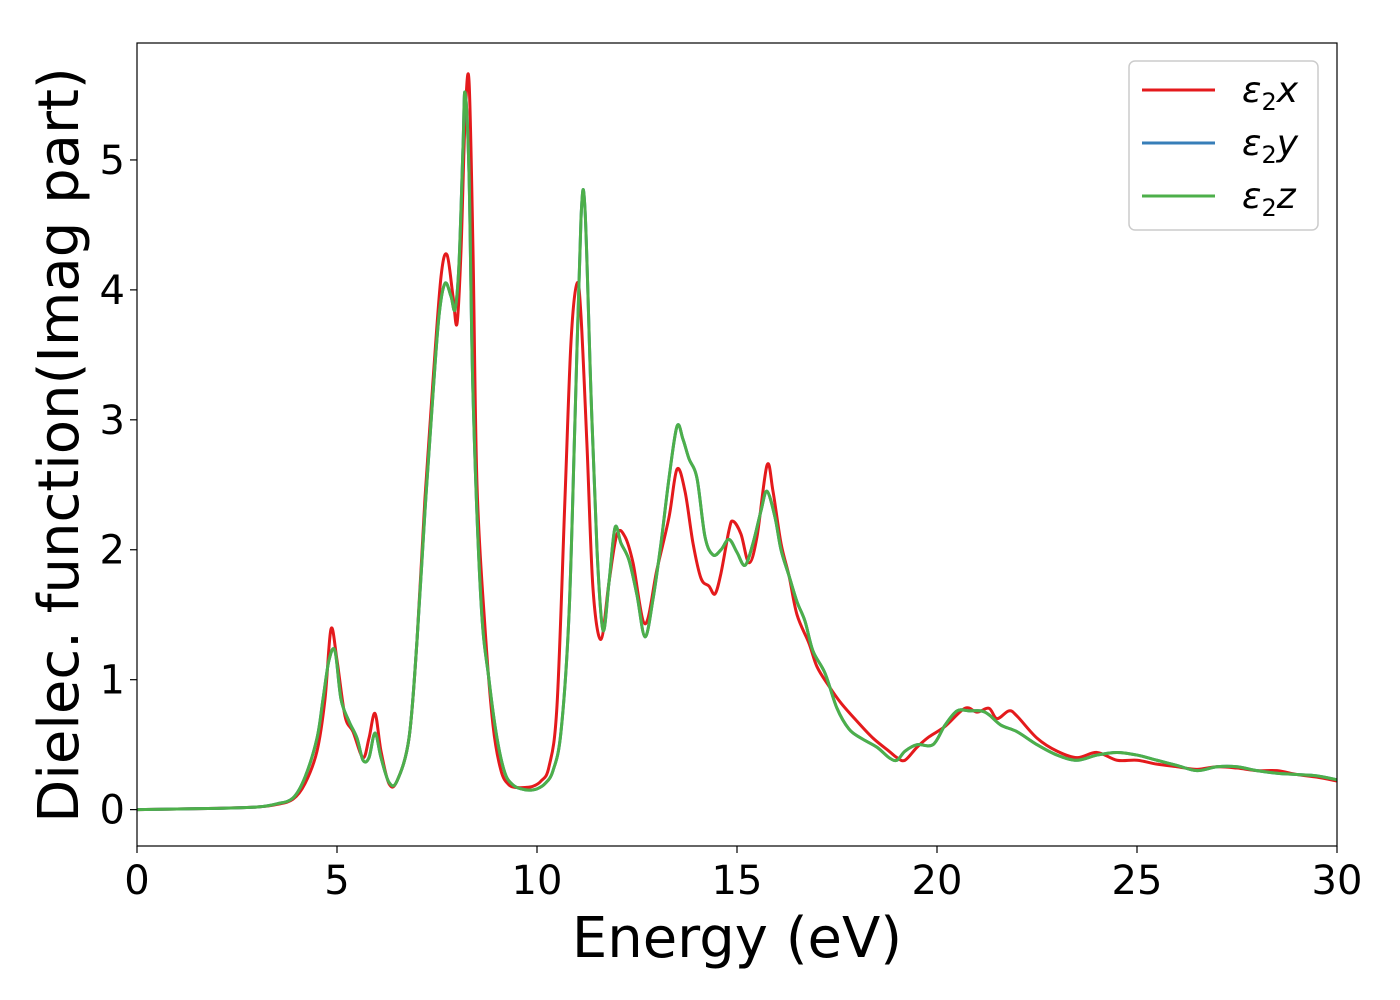  What do you see at coordinates (1219, 199) in the screenshot?
I see `legend-entry-e2z: ε2z` at bounding box center [1219, 199].